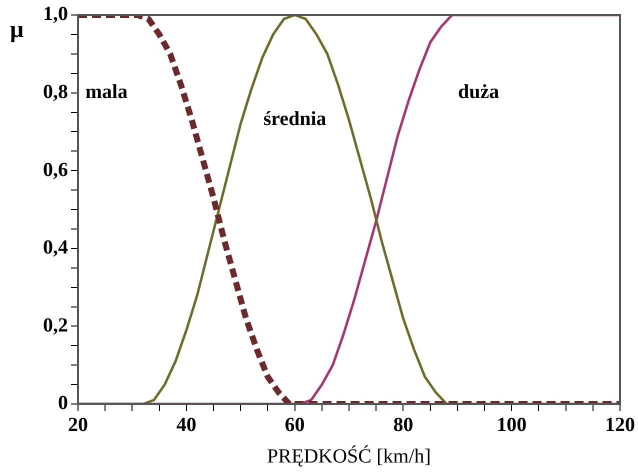 Image resolution: width=638 pixels, height=473 pixels. Describe the element at coordinates (349, 456) in the screenshot. I see `x-axis-title: PRĘDKOŚĆ [km/h]` at that location.